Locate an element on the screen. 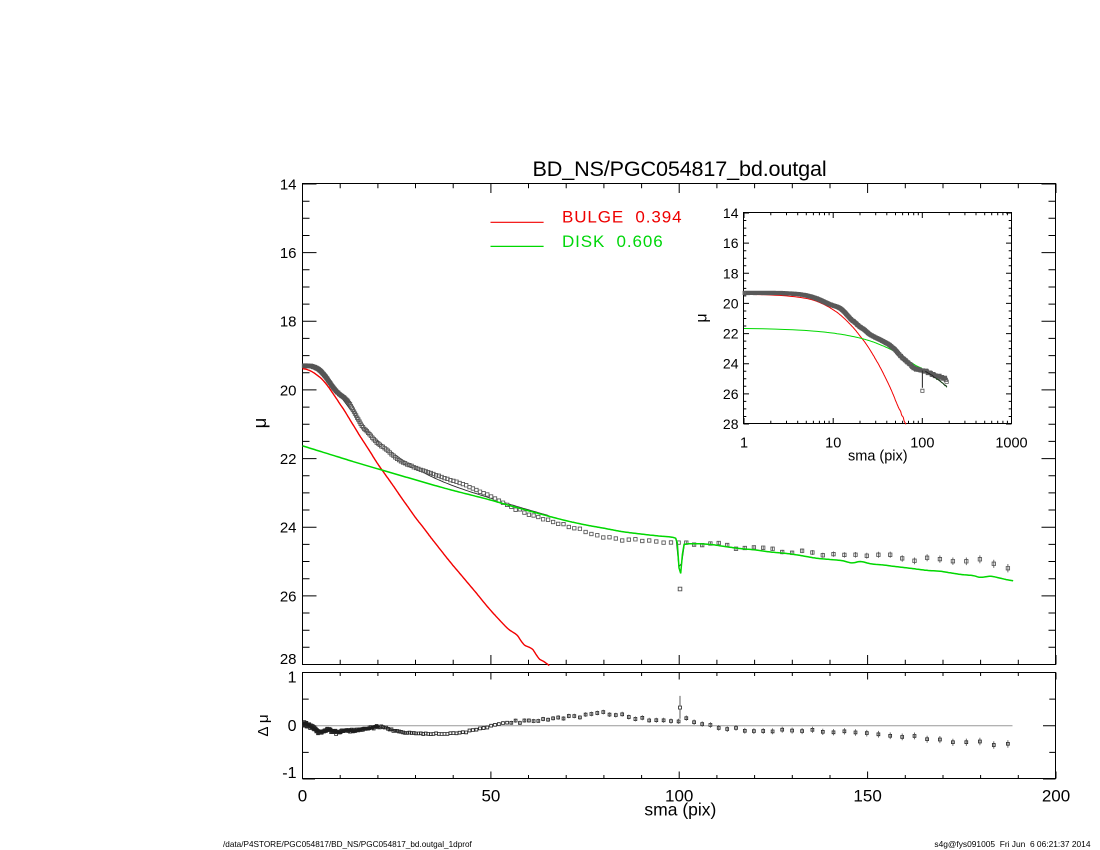  svg-text: DISK 0.606 is located at coordinates (613, 241).